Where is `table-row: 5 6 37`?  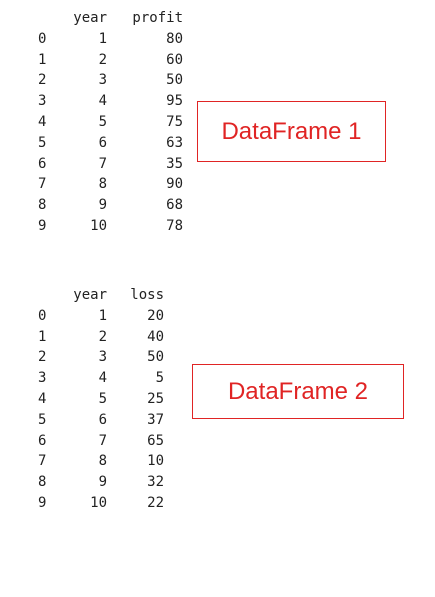 table-row: 5 6 37 is located at coordinates (82, 420).